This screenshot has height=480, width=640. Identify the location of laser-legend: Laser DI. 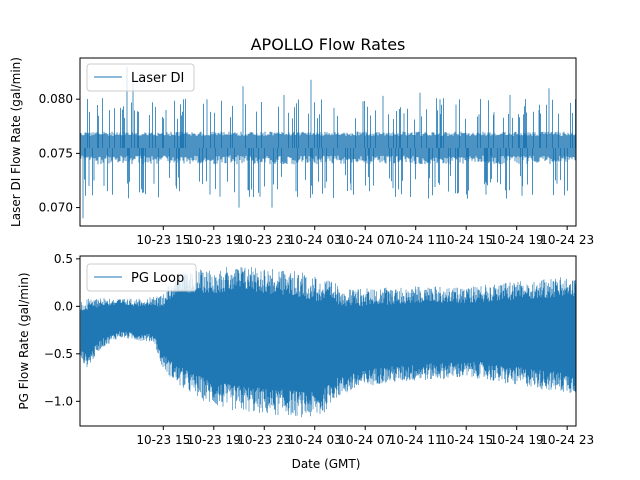
(140, 77).